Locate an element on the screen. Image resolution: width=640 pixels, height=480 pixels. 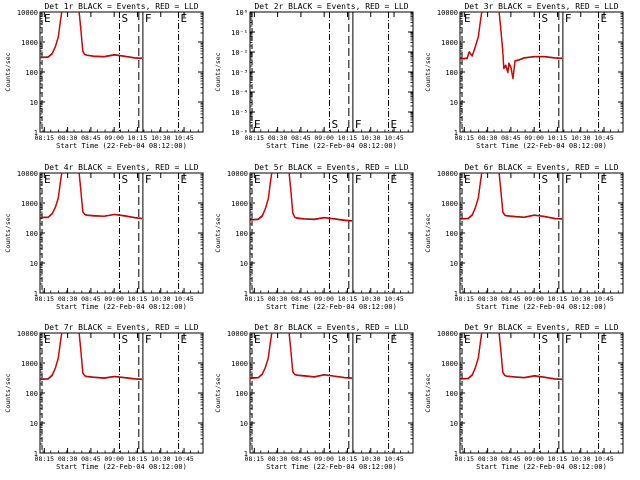
panel-title: Det 7r BLACK = Events, RED = LLD is located at coordinates (121, 327).